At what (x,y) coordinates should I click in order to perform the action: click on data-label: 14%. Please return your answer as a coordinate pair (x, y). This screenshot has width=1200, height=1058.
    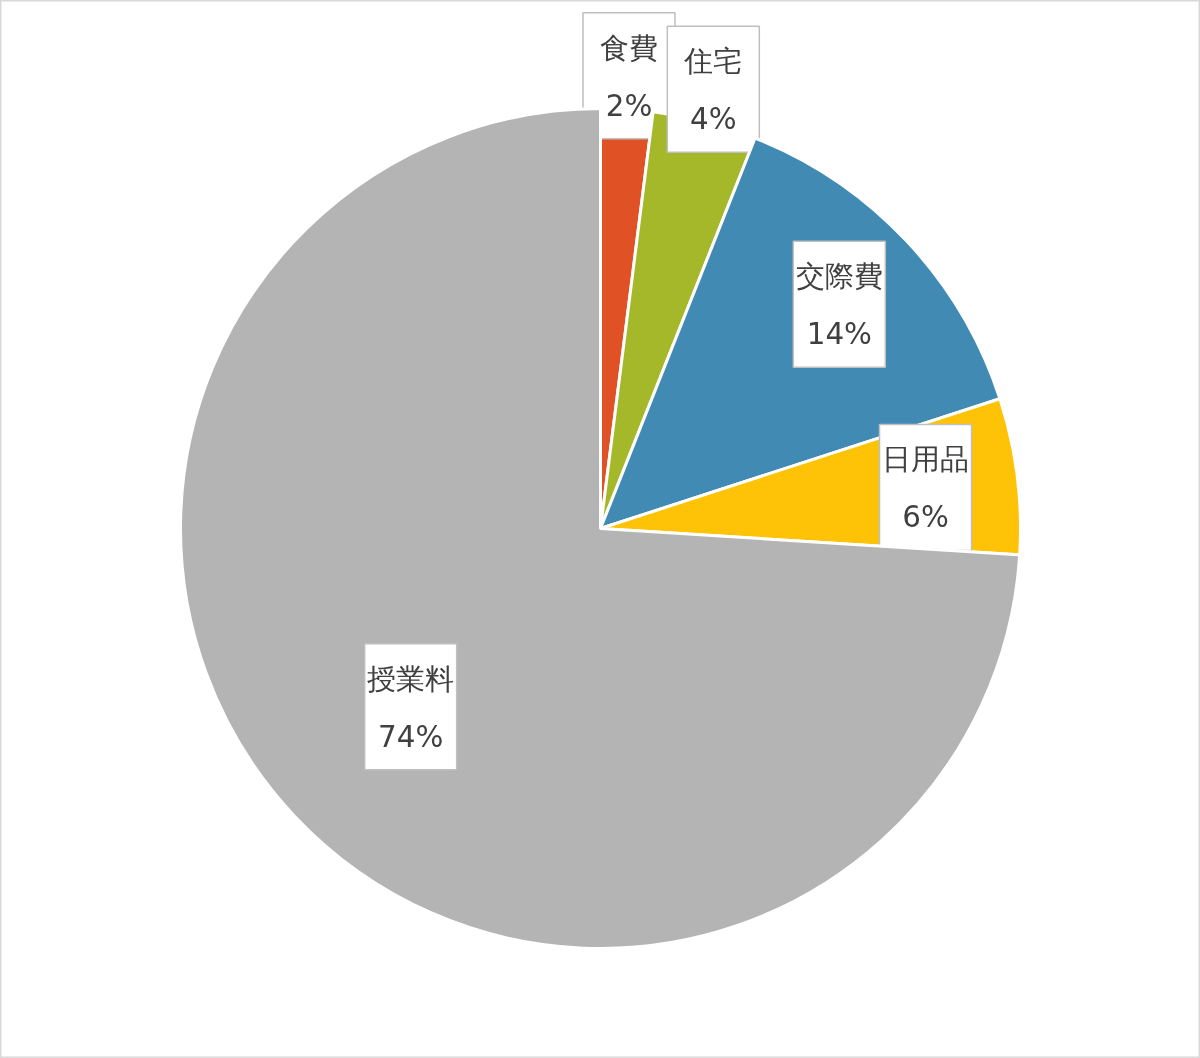
    Looking at the image, I should click on (839, 334).